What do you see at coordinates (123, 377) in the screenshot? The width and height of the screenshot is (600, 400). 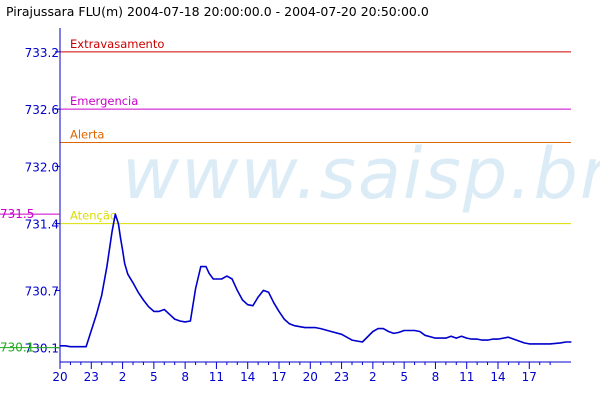 I see `x-tick-label: 2` at bounding box center [123, 377].